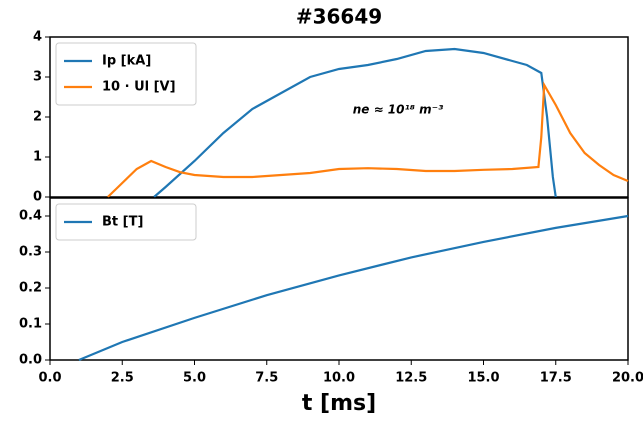  Describe the element at coordinates (37, 157) in the screenshot. I see `y-tick-label: 1` at that location.